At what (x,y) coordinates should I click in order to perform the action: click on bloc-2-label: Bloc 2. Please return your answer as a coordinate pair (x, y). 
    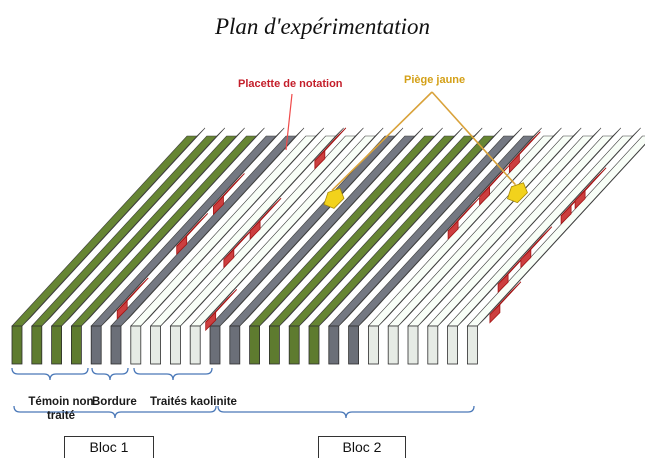
    Looking at the image, I should click on (362, 447).